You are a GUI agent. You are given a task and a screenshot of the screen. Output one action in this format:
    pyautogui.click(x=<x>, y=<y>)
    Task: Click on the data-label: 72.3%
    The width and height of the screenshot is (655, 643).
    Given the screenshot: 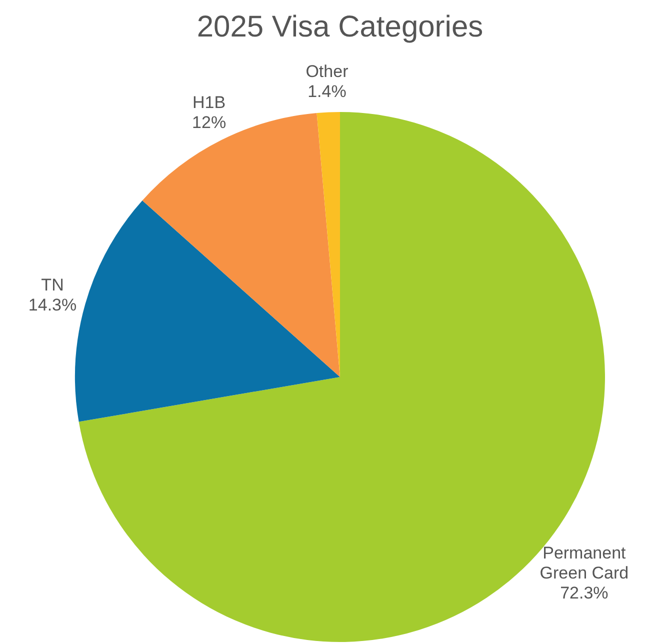 What is the action you would take?
    pyautogui.click(x=584, y=592)
    